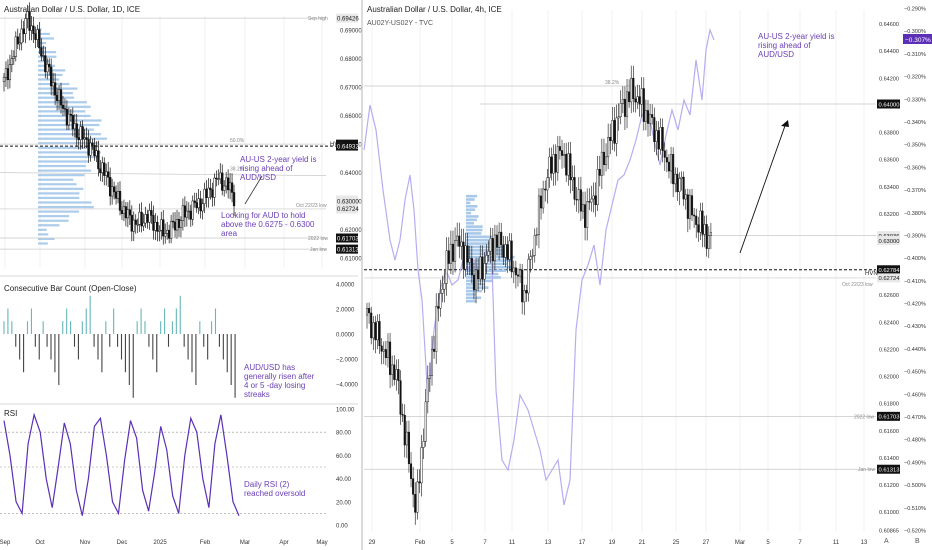 The image size is (932, 550). Describe the element at coordinates (40, 543) in the screenshot. I see `left-time-tick: Oct` at that location.